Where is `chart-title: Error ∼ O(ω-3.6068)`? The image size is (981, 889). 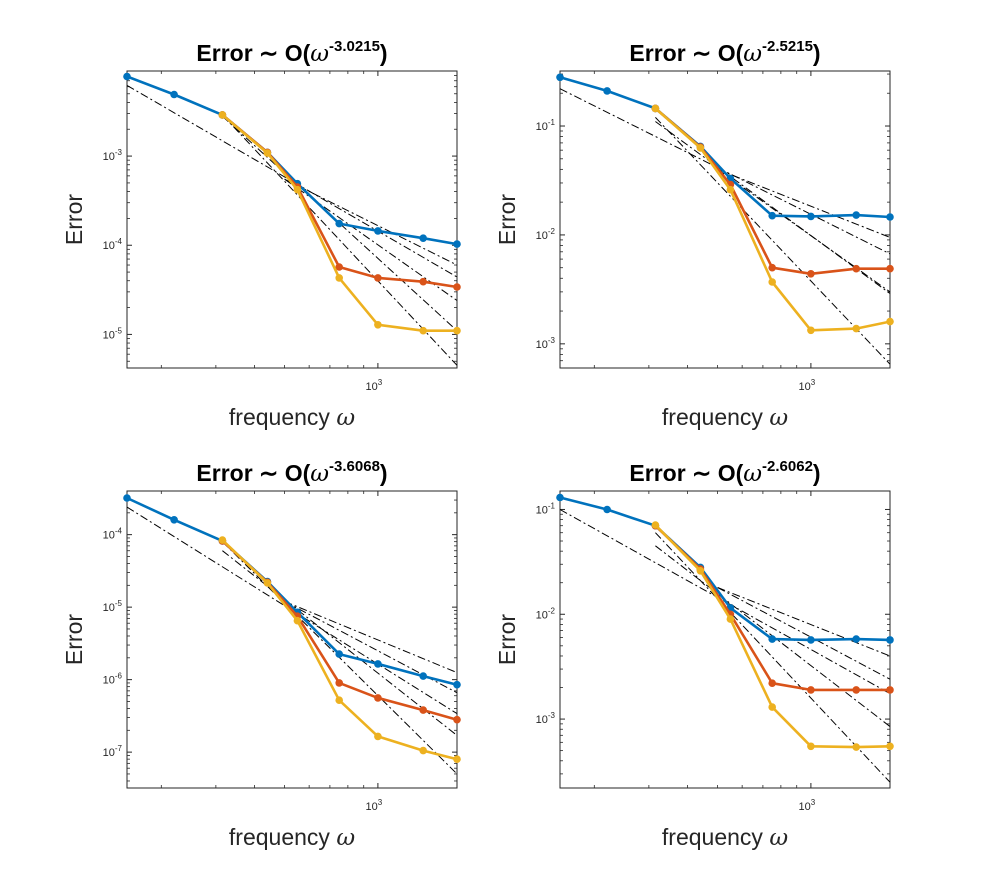
chart-title: Error ∼ O(ω-3.6068) is located at coordinates (291, 472).